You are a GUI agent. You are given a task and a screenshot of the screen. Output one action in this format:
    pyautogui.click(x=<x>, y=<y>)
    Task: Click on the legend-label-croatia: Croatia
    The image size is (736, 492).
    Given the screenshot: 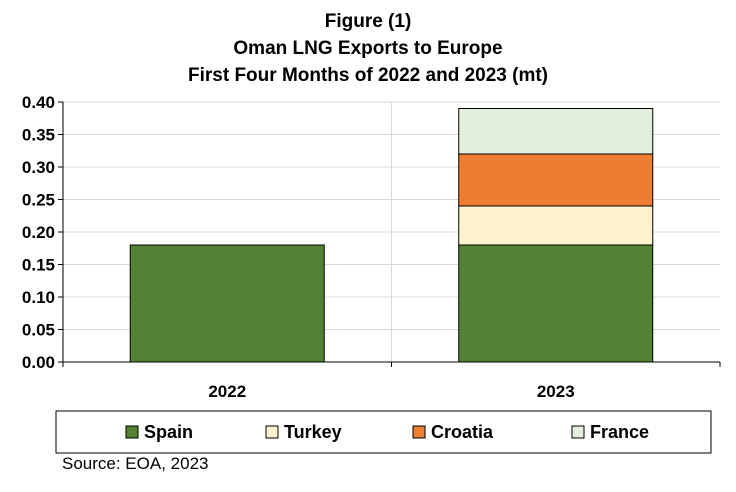 What is the action you would take?
    pyautogui.click(x=462, y=432)
    